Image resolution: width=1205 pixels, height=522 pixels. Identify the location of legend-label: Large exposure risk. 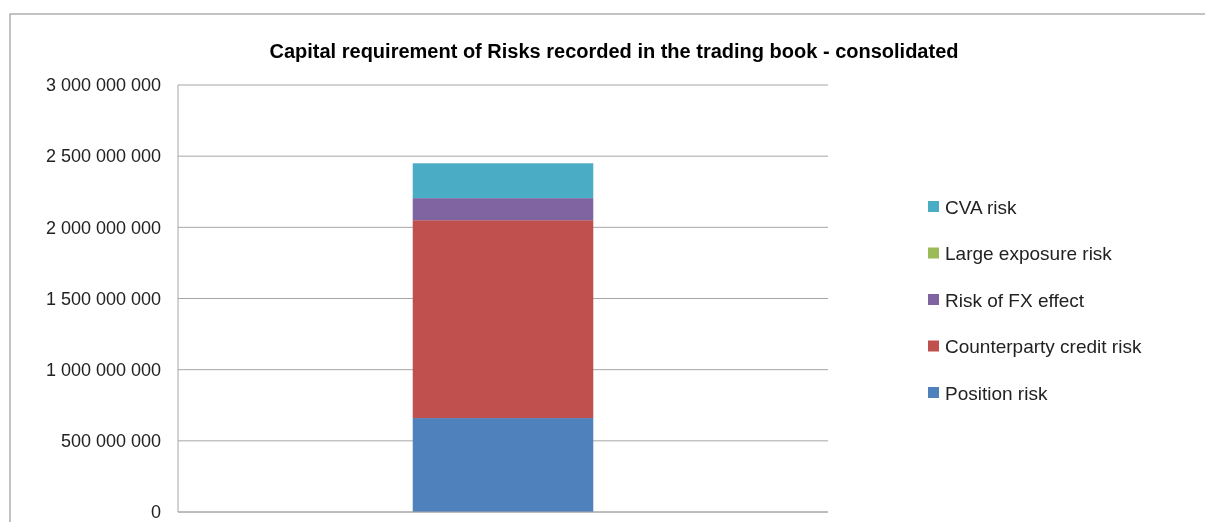
(1029, 254).